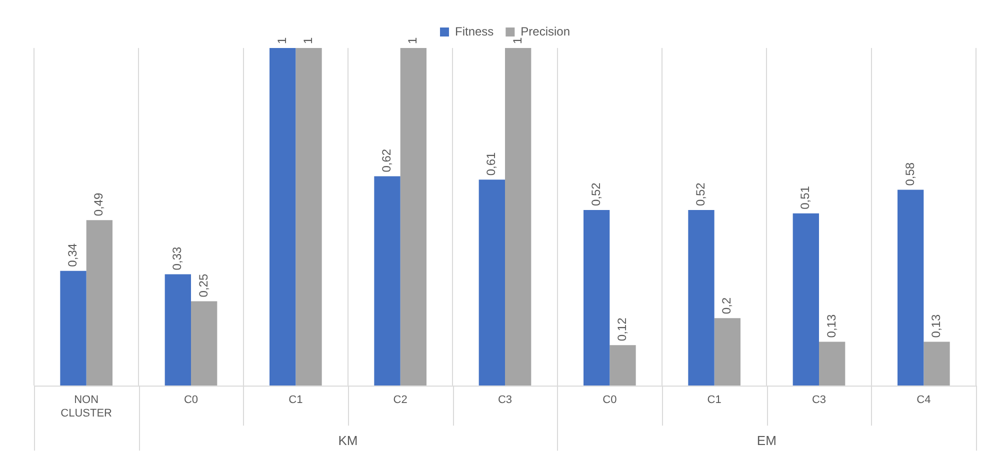 This screenshot has height=454, width=990. Describe the element at coordinates (727, 305) in the screenshot. I see `data-label: 0,2` at that location.